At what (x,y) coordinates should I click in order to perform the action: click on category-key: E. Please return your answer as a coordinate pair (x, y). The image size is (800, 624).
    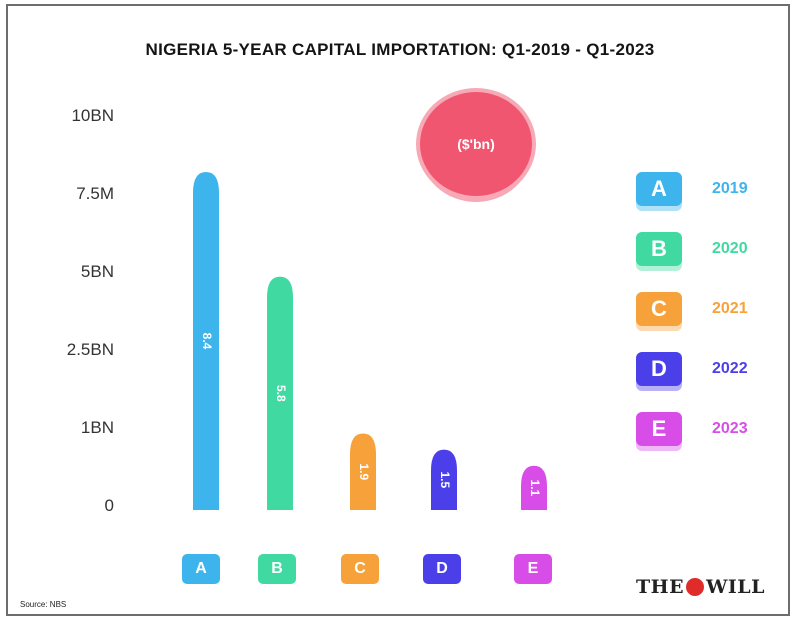
    Looking at the image, I should click on (533, 569).